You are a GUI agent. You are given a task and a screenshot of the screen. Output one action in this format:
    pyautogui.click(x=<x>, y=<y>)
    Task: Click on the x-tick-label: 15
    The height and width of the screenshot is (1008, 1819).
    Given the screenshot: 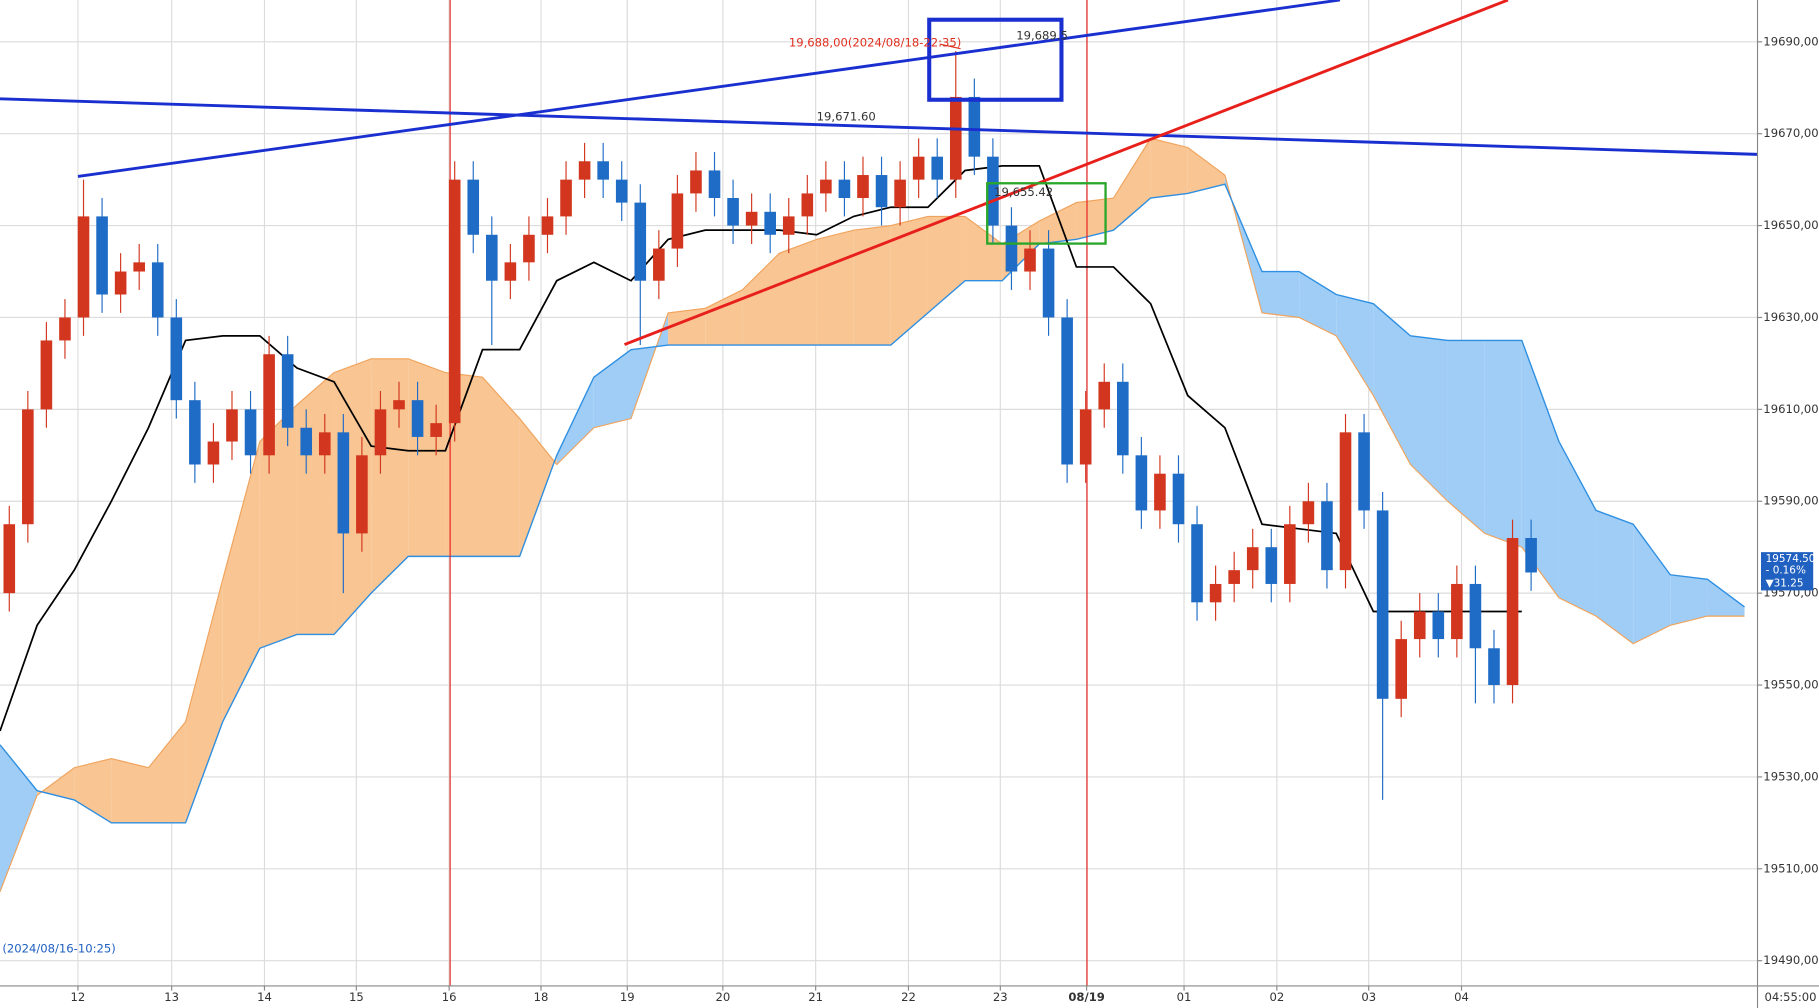 What is the action you would take?
    pyautogui.click(x=356, y=997)
    